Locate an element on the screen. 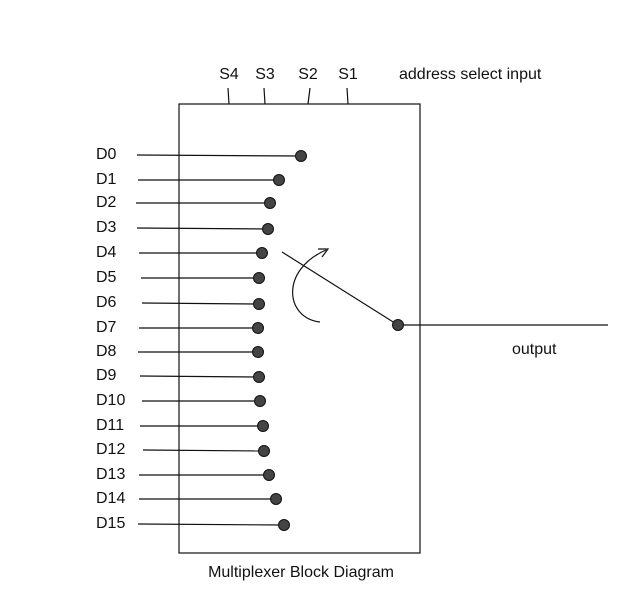 The width and height of the screenshot is (633, 610). data-input-label: D5 is located at coordinates (106, 277).